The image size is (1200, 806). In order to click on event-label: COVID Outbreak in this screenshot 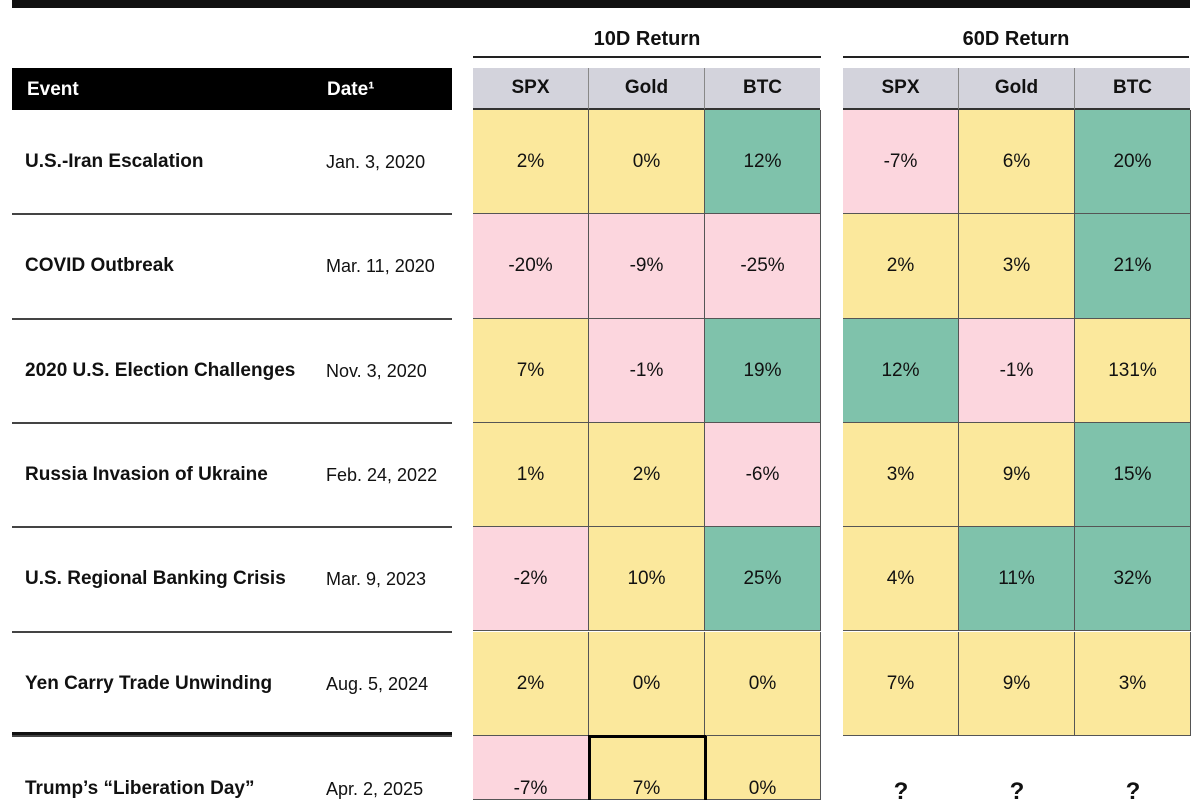, I will do `click(99, 266)`.